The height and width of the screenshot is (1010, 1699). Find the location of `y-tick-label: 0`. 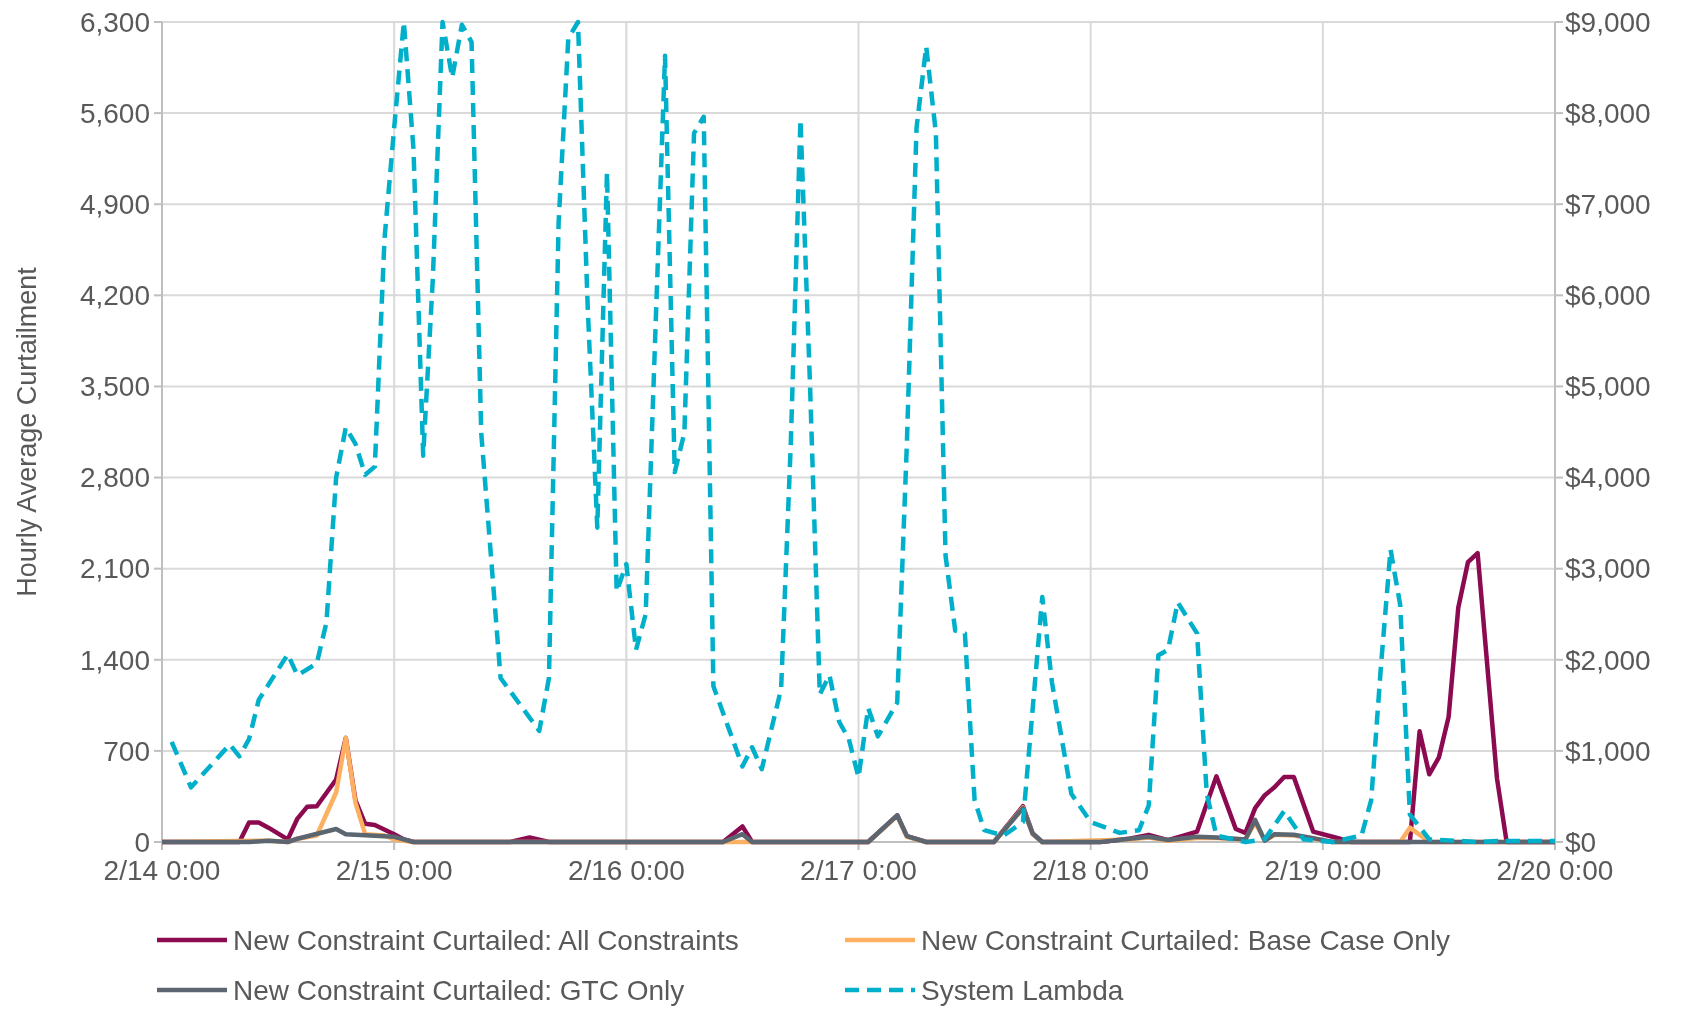

y-tick-label: 0 is located at coordinates (142, 842).